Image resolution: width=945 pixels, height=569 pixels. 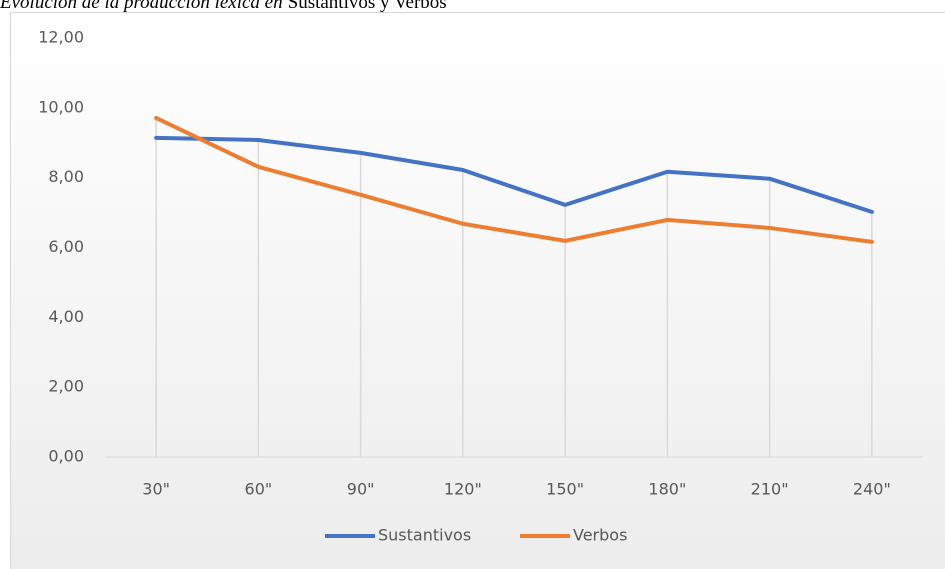 I want to click on y-tick-label: 2,00, so click(x=66, y=386).